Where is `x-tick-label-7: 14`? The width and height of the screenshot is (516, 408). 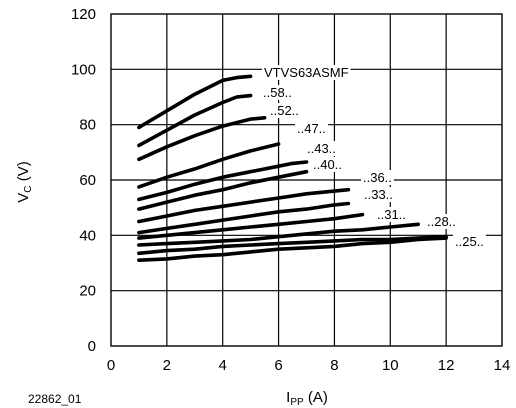
x-tick-label-7: 14 is located at coordinates (502, 365).